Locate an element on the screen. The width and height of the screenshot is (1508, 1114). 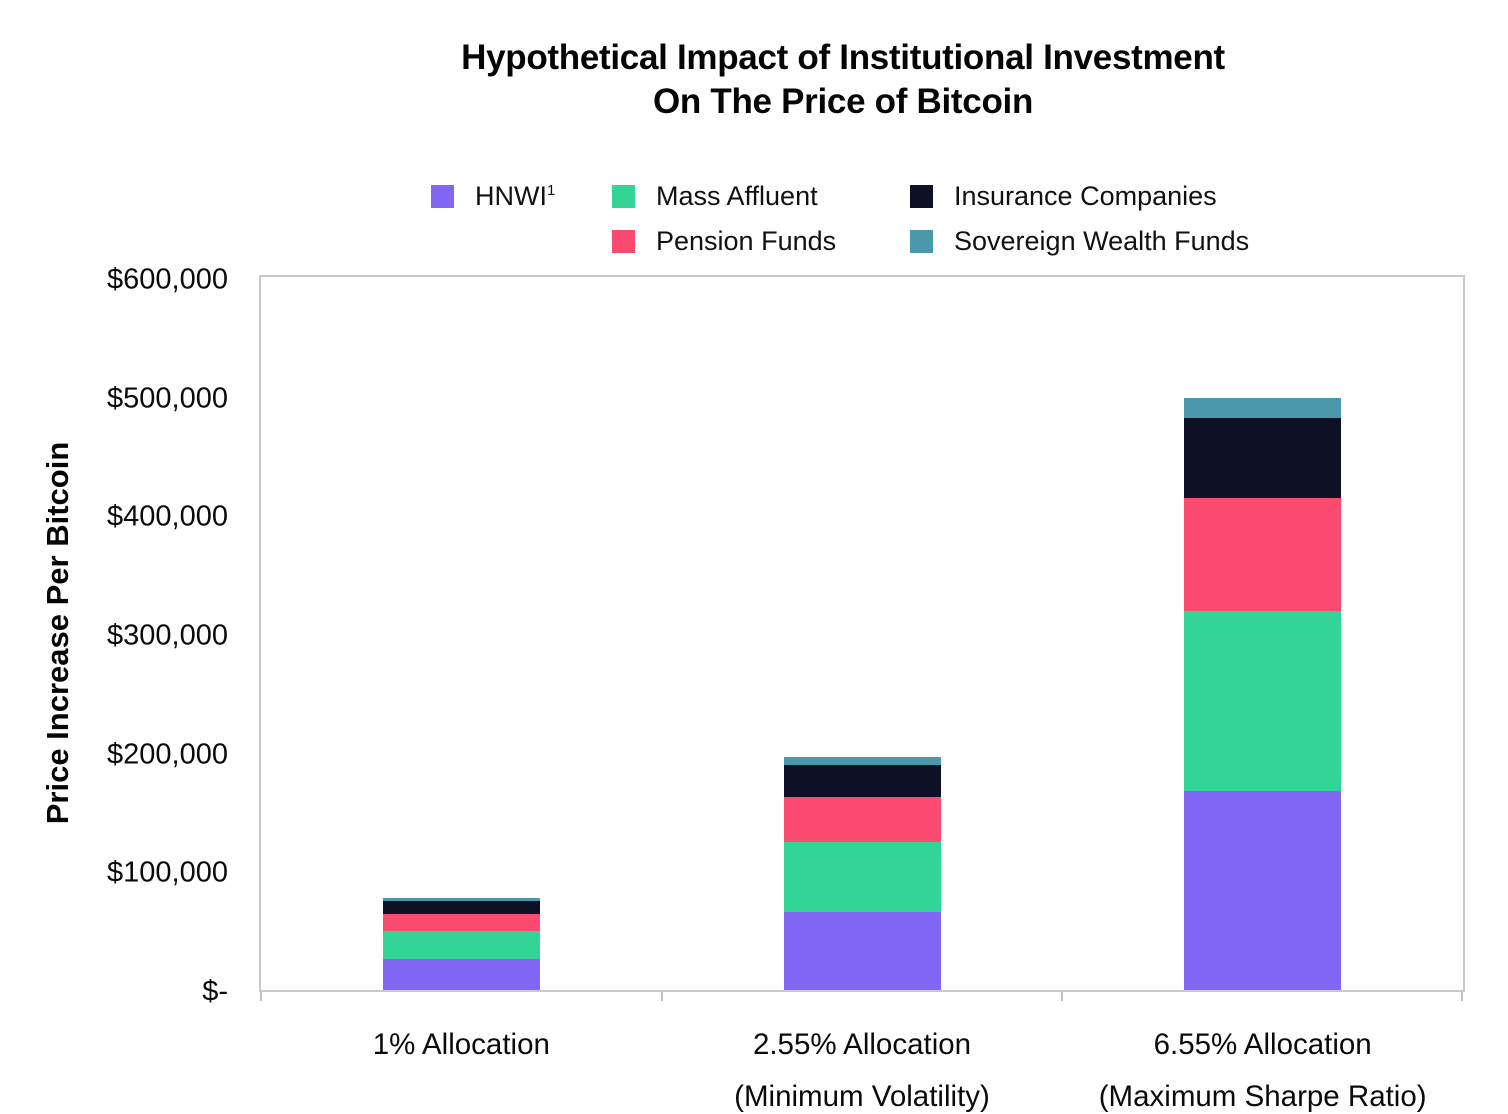
sovereign-wealth-funds-swatch-icon is located at coordinates (921, 241).